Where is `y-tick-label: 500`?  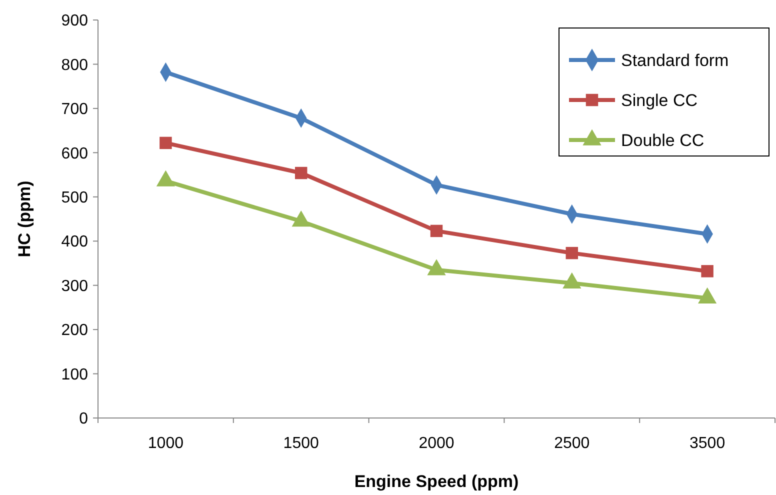
y-tick-label: 500 is located at coordinates (74, 197).